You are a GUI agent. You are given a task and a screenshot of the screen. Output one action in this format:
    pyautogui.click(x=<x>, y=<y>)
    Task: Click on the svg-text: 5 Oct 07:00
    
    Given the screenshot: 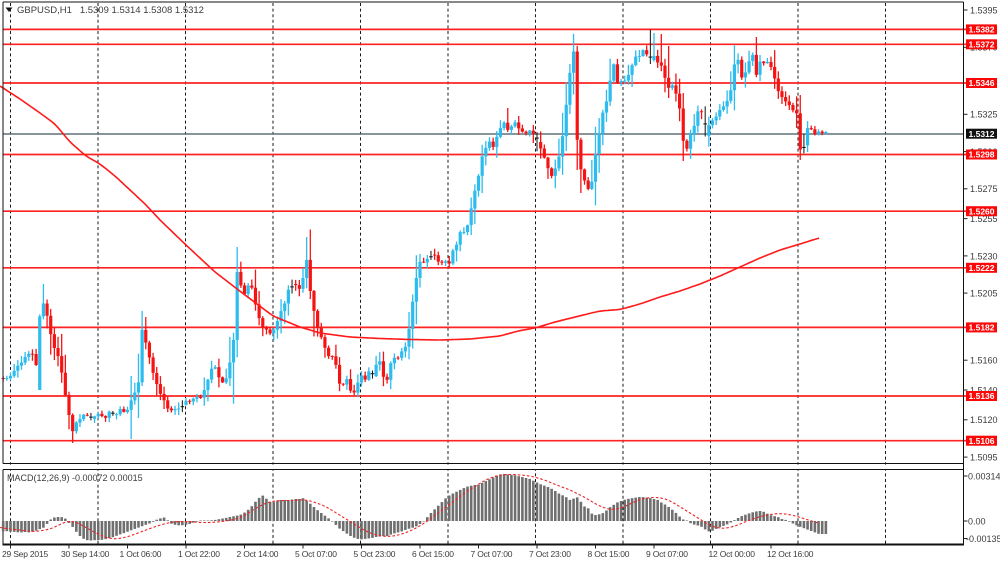 What is the action you would take?
    pyautogui.click(x=316, y=554)
    